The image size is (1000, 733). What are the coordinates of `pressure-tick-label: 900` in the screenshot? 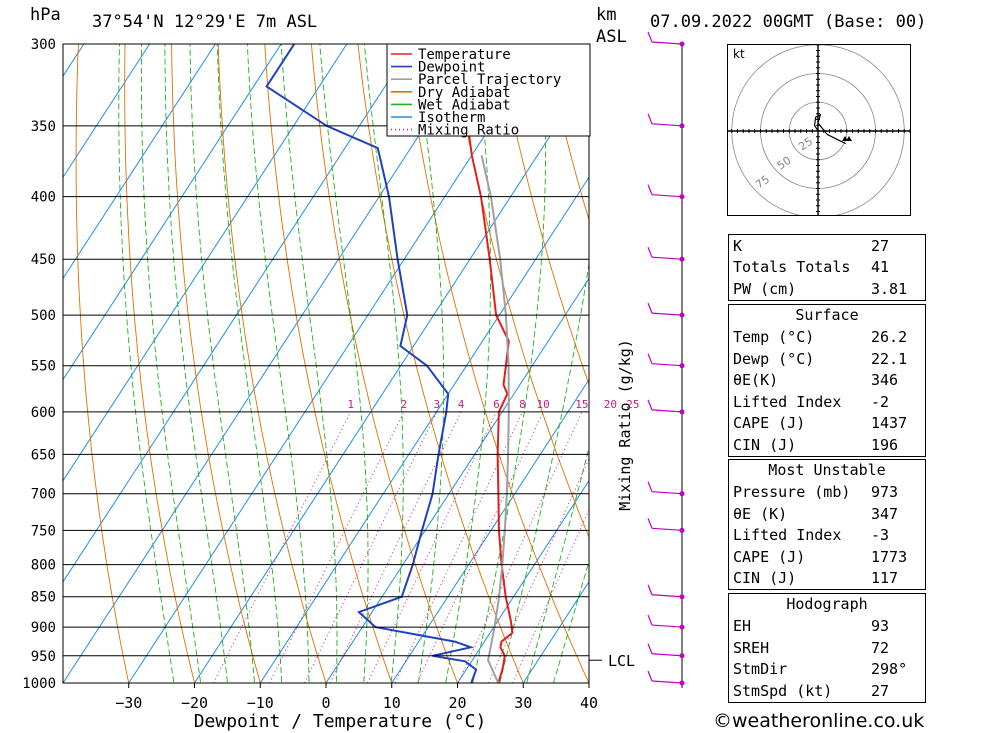 It's located at (43, 628).